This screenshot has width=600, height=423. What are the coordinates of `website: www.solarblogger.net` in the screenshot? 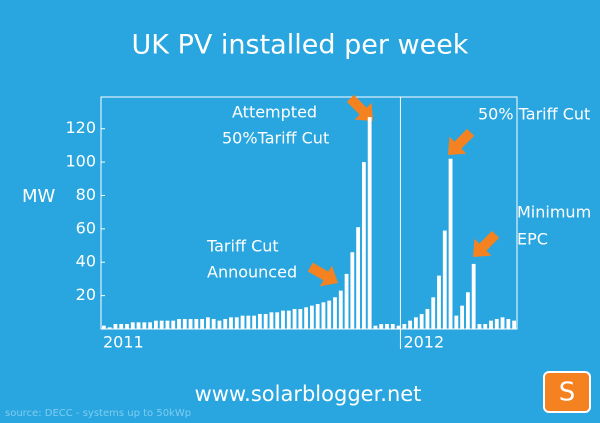 It's located at (308, 394).